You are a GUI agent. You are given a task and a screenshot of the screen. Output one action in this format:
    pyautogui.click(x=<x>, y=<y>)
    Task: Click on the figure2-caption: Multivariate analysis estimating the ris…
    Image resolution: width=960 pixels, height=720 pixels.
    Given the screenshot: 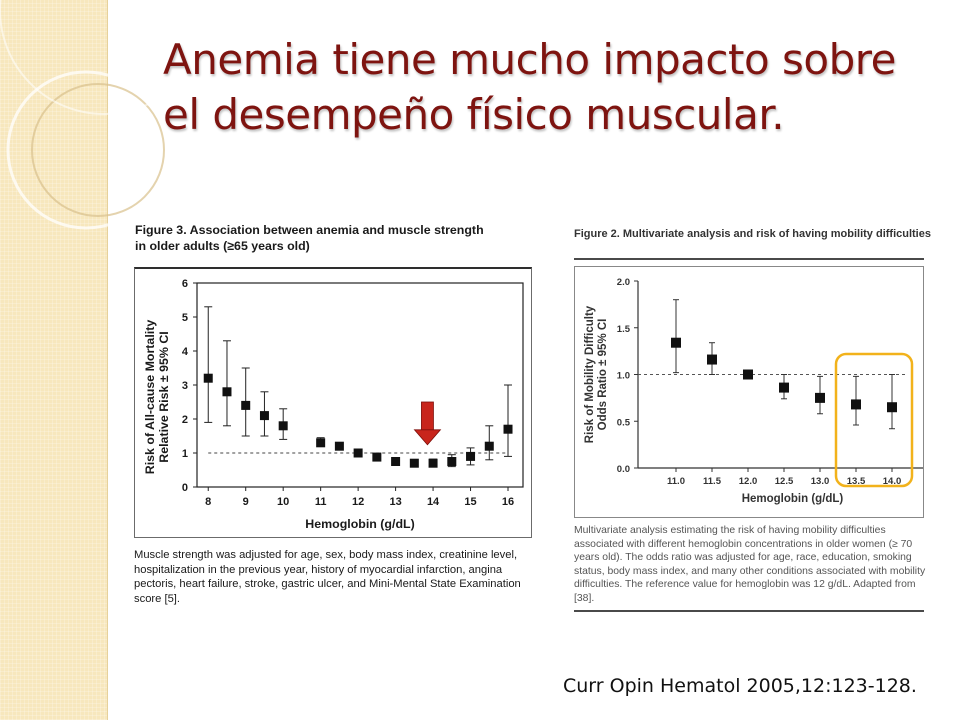 What is the action you would take?
    pyautogui.click(x=750, y=564)
    